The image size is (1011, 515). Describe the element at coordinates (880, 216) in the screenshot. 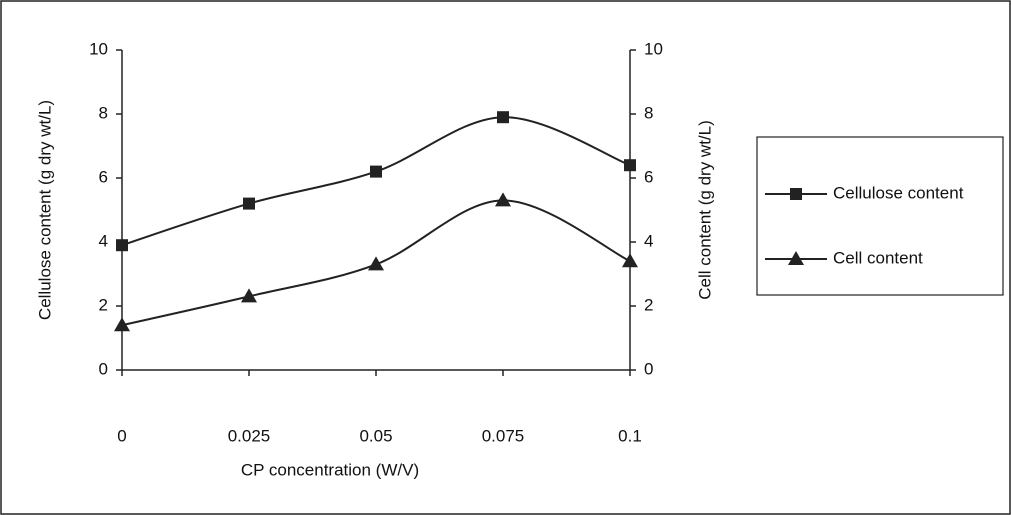

I see `legend-box` at that location.